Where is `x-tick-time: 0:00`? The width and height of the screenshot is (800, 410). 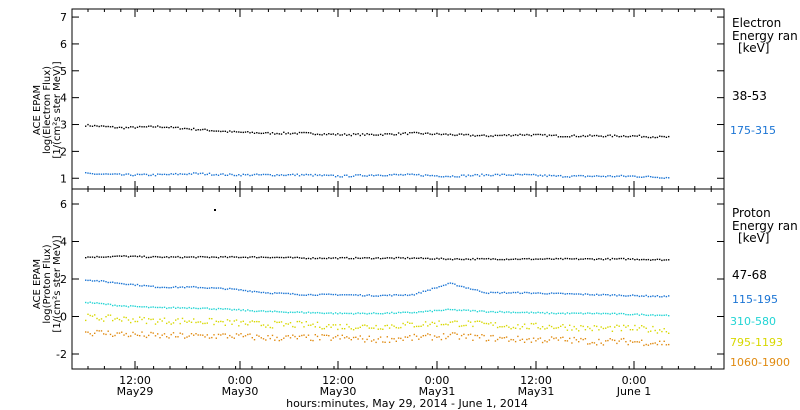 x-tick-time: 0:00 is located at coordinates (634, 380).